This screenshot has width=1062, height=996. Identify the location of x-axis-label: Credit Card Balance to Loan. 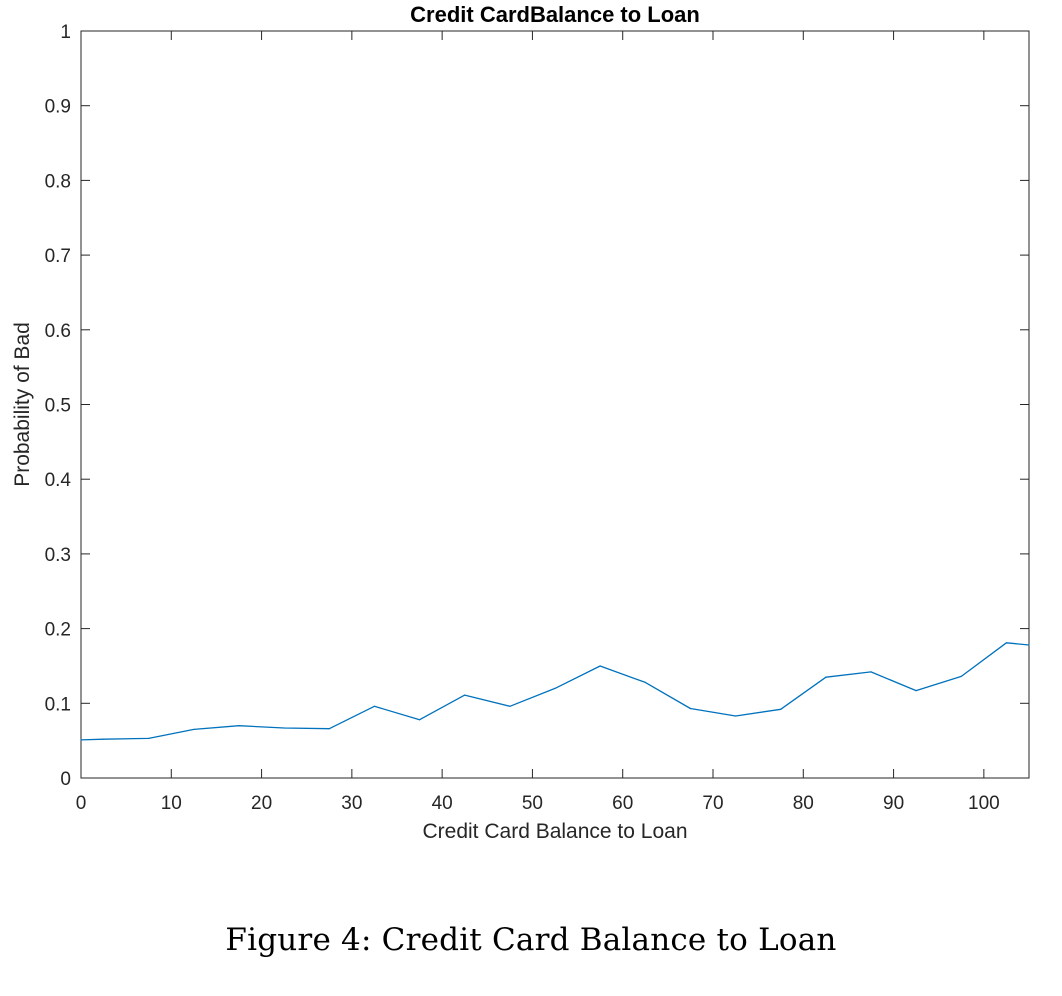
(555, 831).